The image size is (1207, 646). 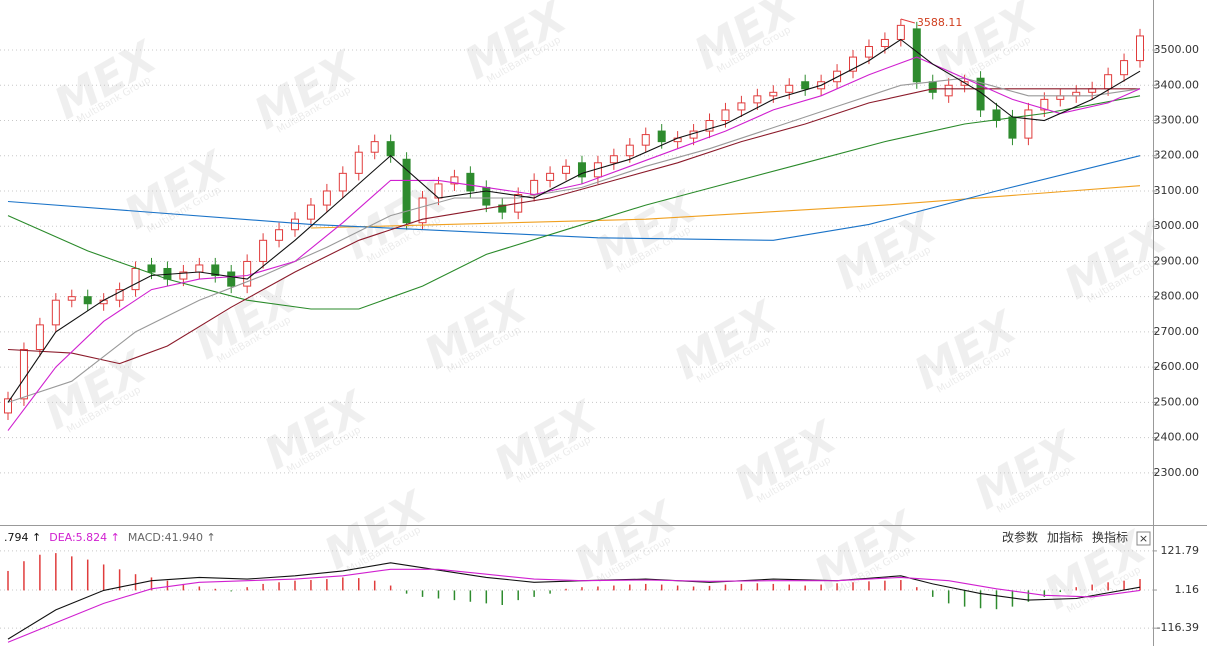 I want to click on close-box, so click(x=1143, y=538).